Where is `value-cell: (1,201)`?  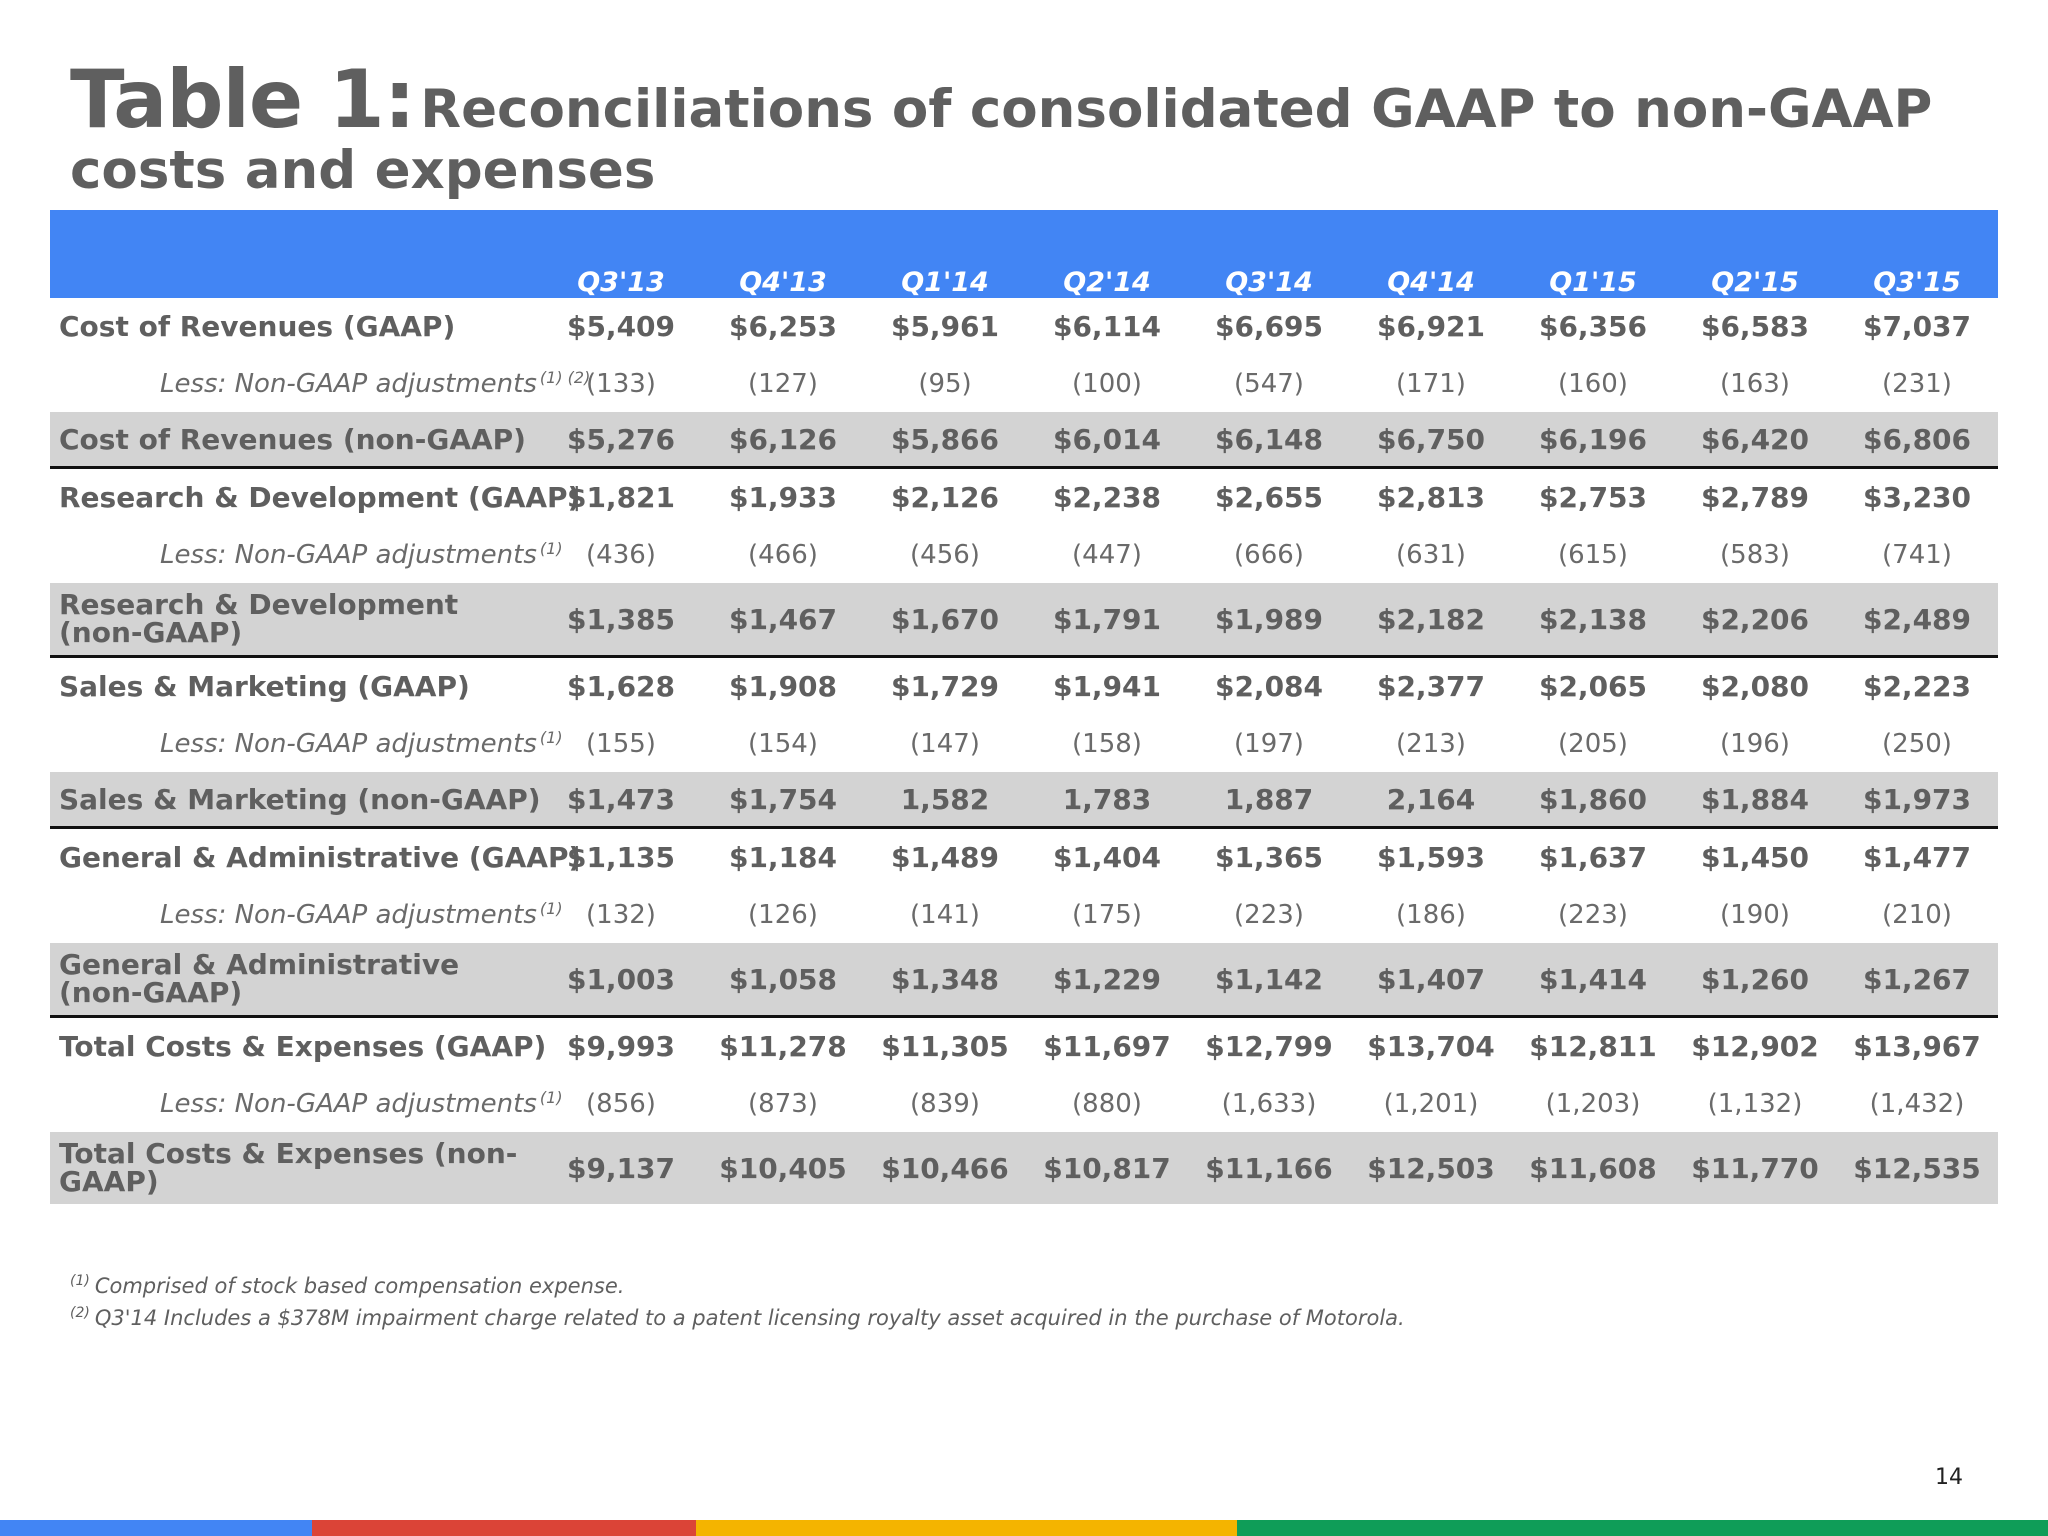 value-cell: (1,201) is located at coordinates (1431, 1103).